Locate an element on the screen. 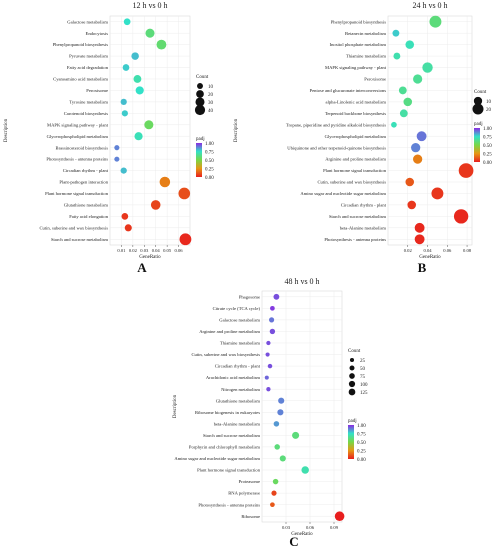 This screenshot has width=494, height=550. size-legend-label: 25 is located at coordinates (363, 361).